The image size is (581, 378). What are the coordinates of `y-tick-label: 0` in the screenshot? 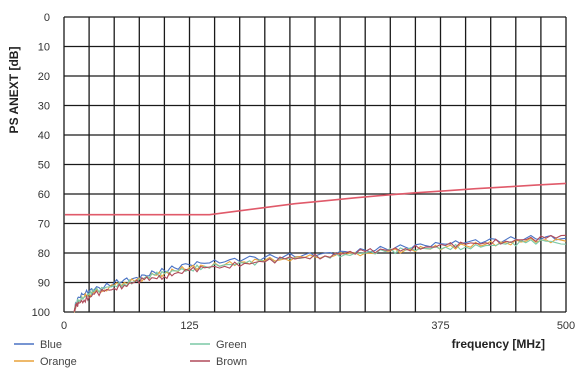 It's located at (47, 18).